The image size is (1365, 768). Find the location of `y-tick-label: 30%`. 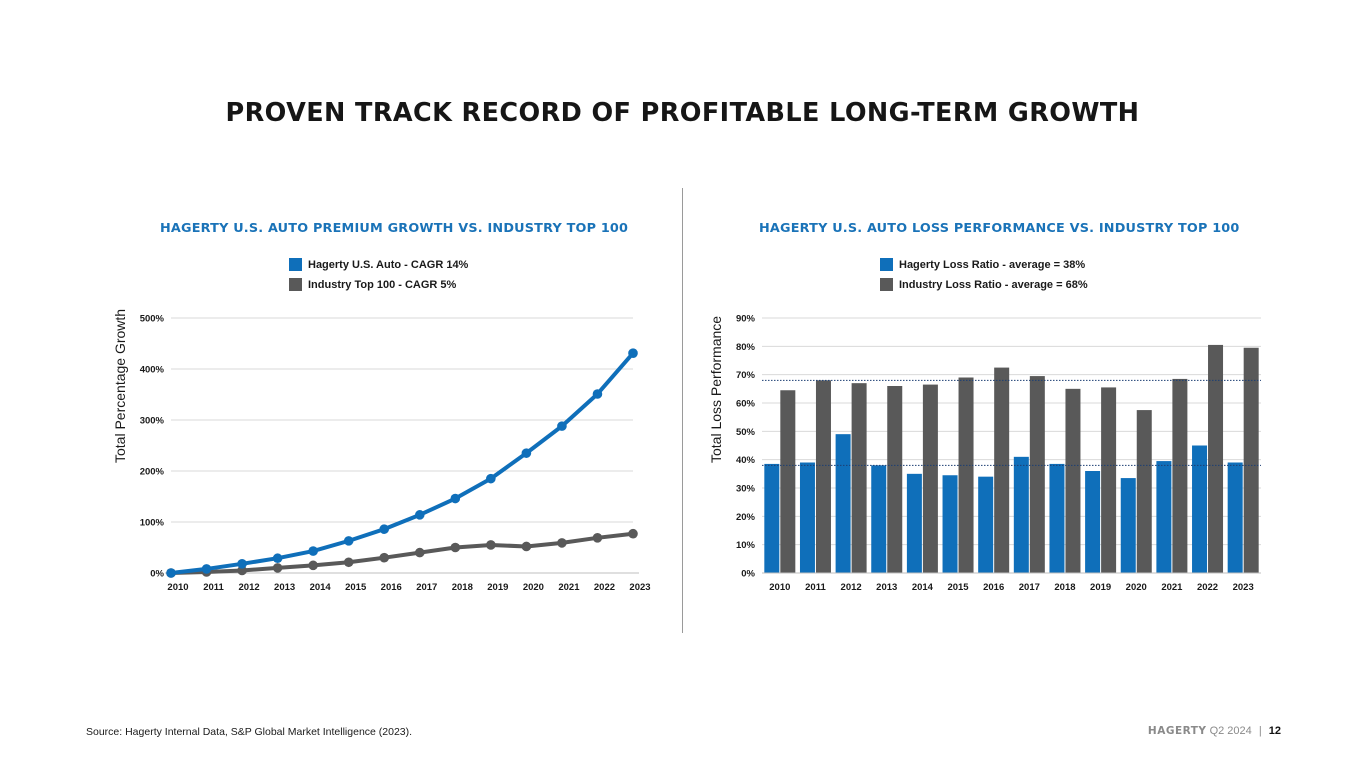

y-tick-label: 30% is located at coordinates (746, 489).